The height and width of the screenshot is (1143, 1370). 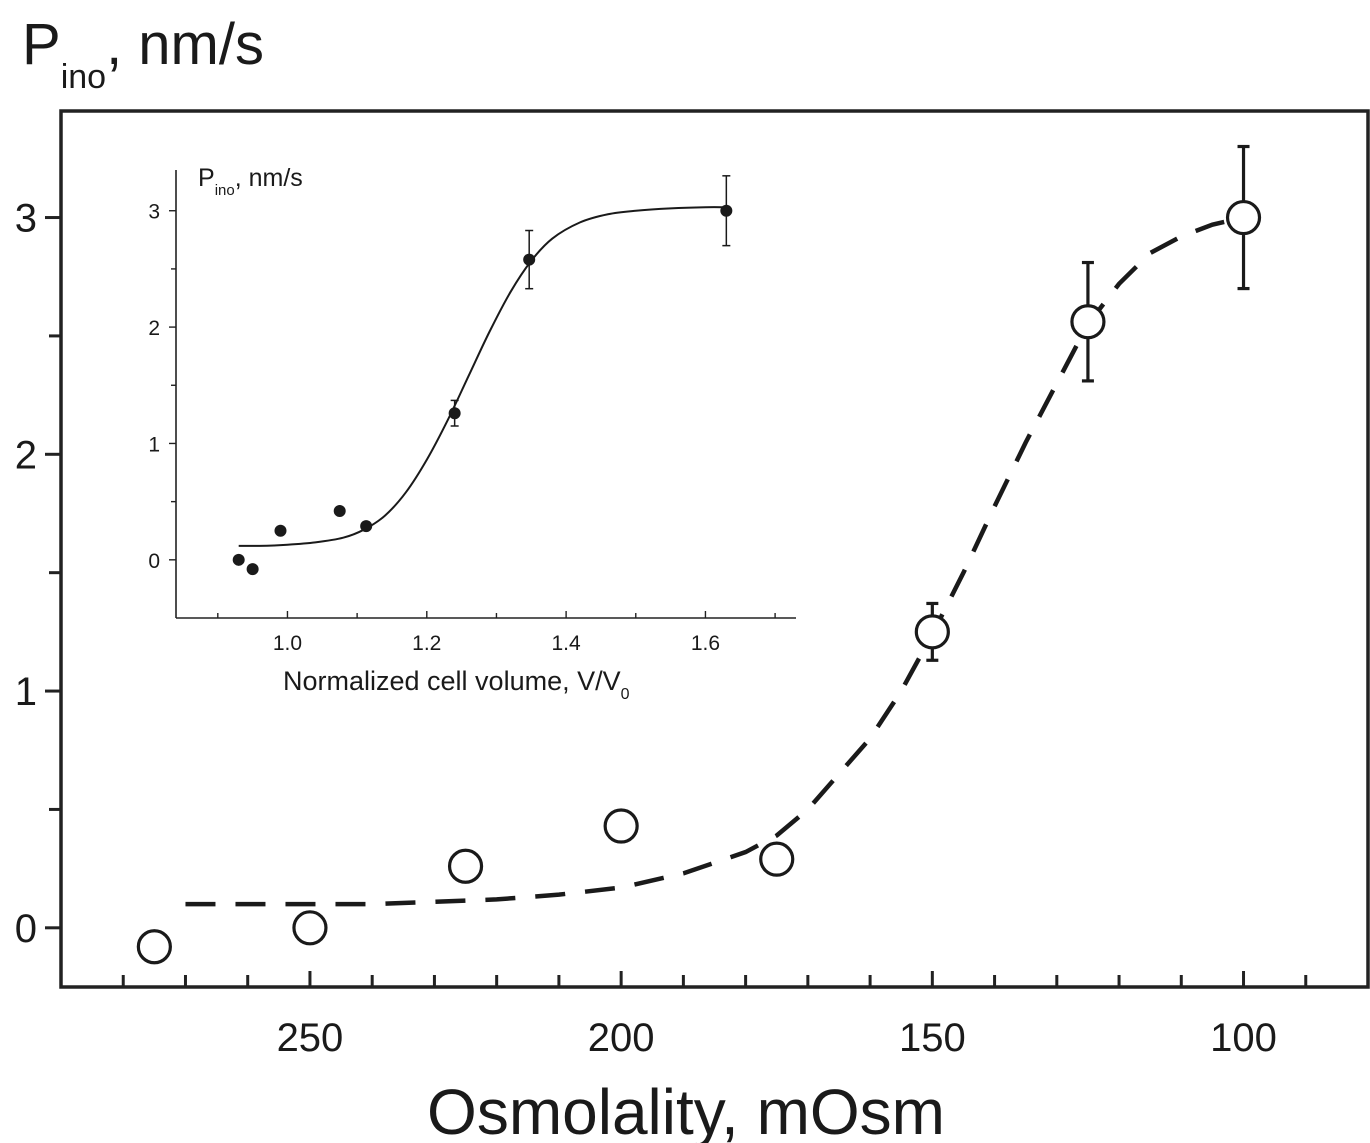 What do you see at coordinates (26, 929) in the screenshot?
I see `main-y-tick-label: 0` at bounding box center [26, 929].